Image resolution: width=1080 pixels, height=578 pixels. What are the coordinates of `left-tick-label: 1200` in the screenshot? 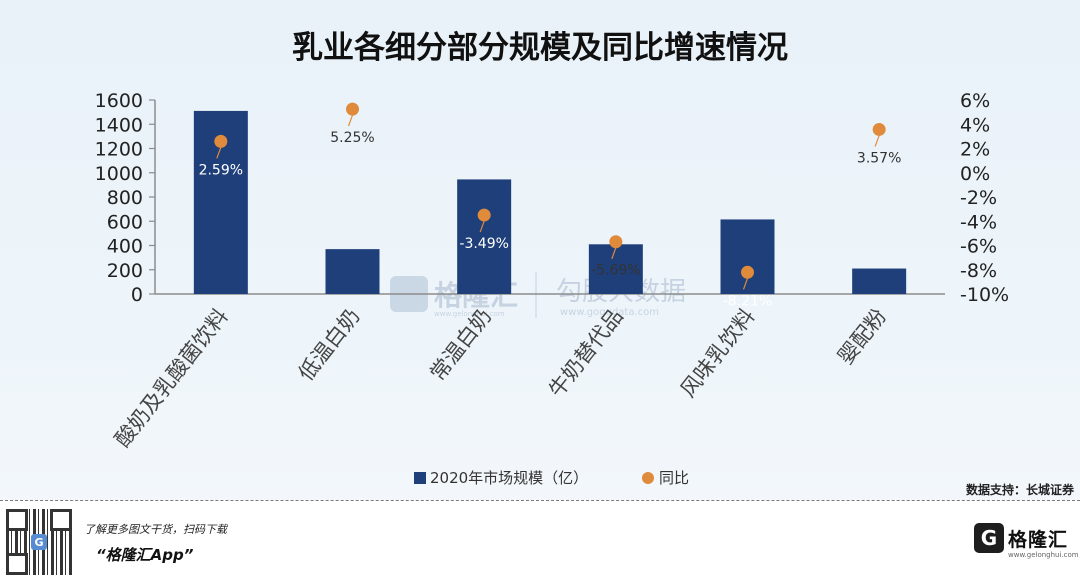 It's located at (119, 150).